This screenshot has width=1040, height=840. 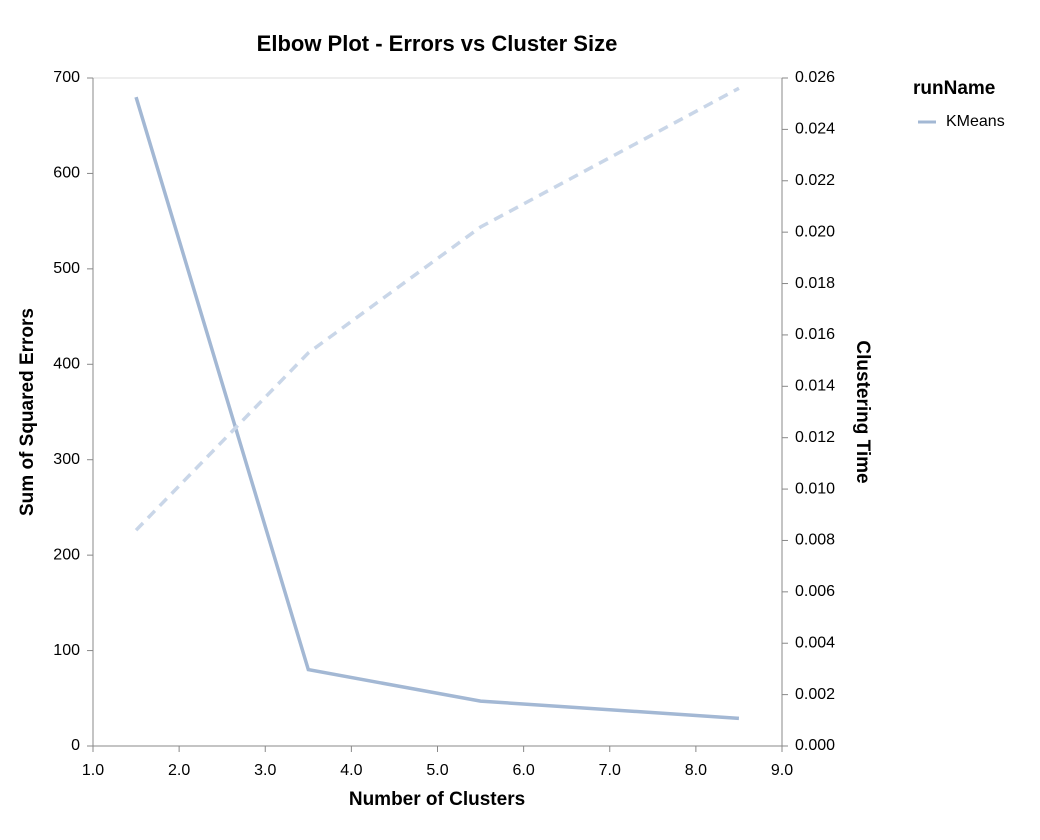 I want to click on x-tick-label: 7.0, so click(x=610, y=770).